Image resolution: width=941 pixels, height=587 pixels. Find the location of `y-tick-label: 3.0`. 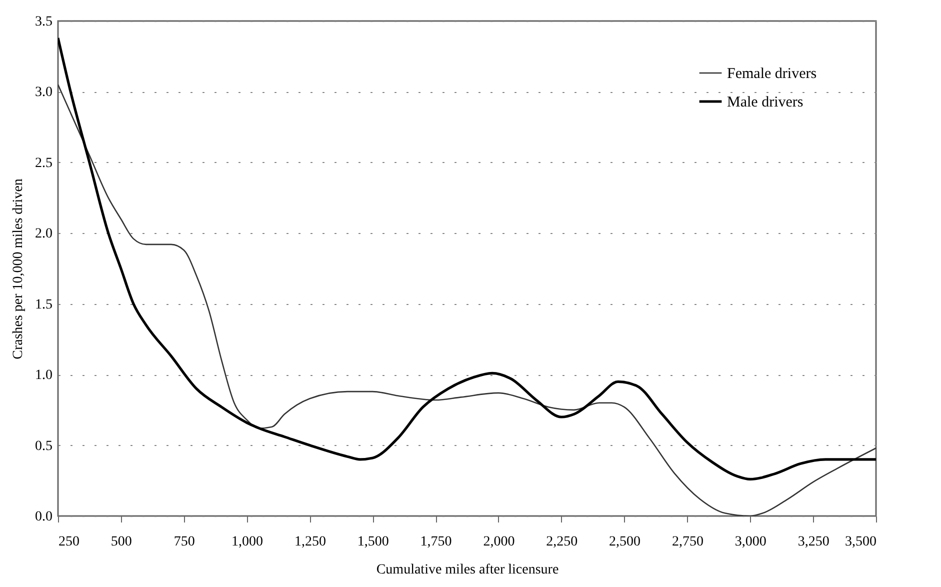

y-tick-label: 3.0 is located at coordinates (43, 92).